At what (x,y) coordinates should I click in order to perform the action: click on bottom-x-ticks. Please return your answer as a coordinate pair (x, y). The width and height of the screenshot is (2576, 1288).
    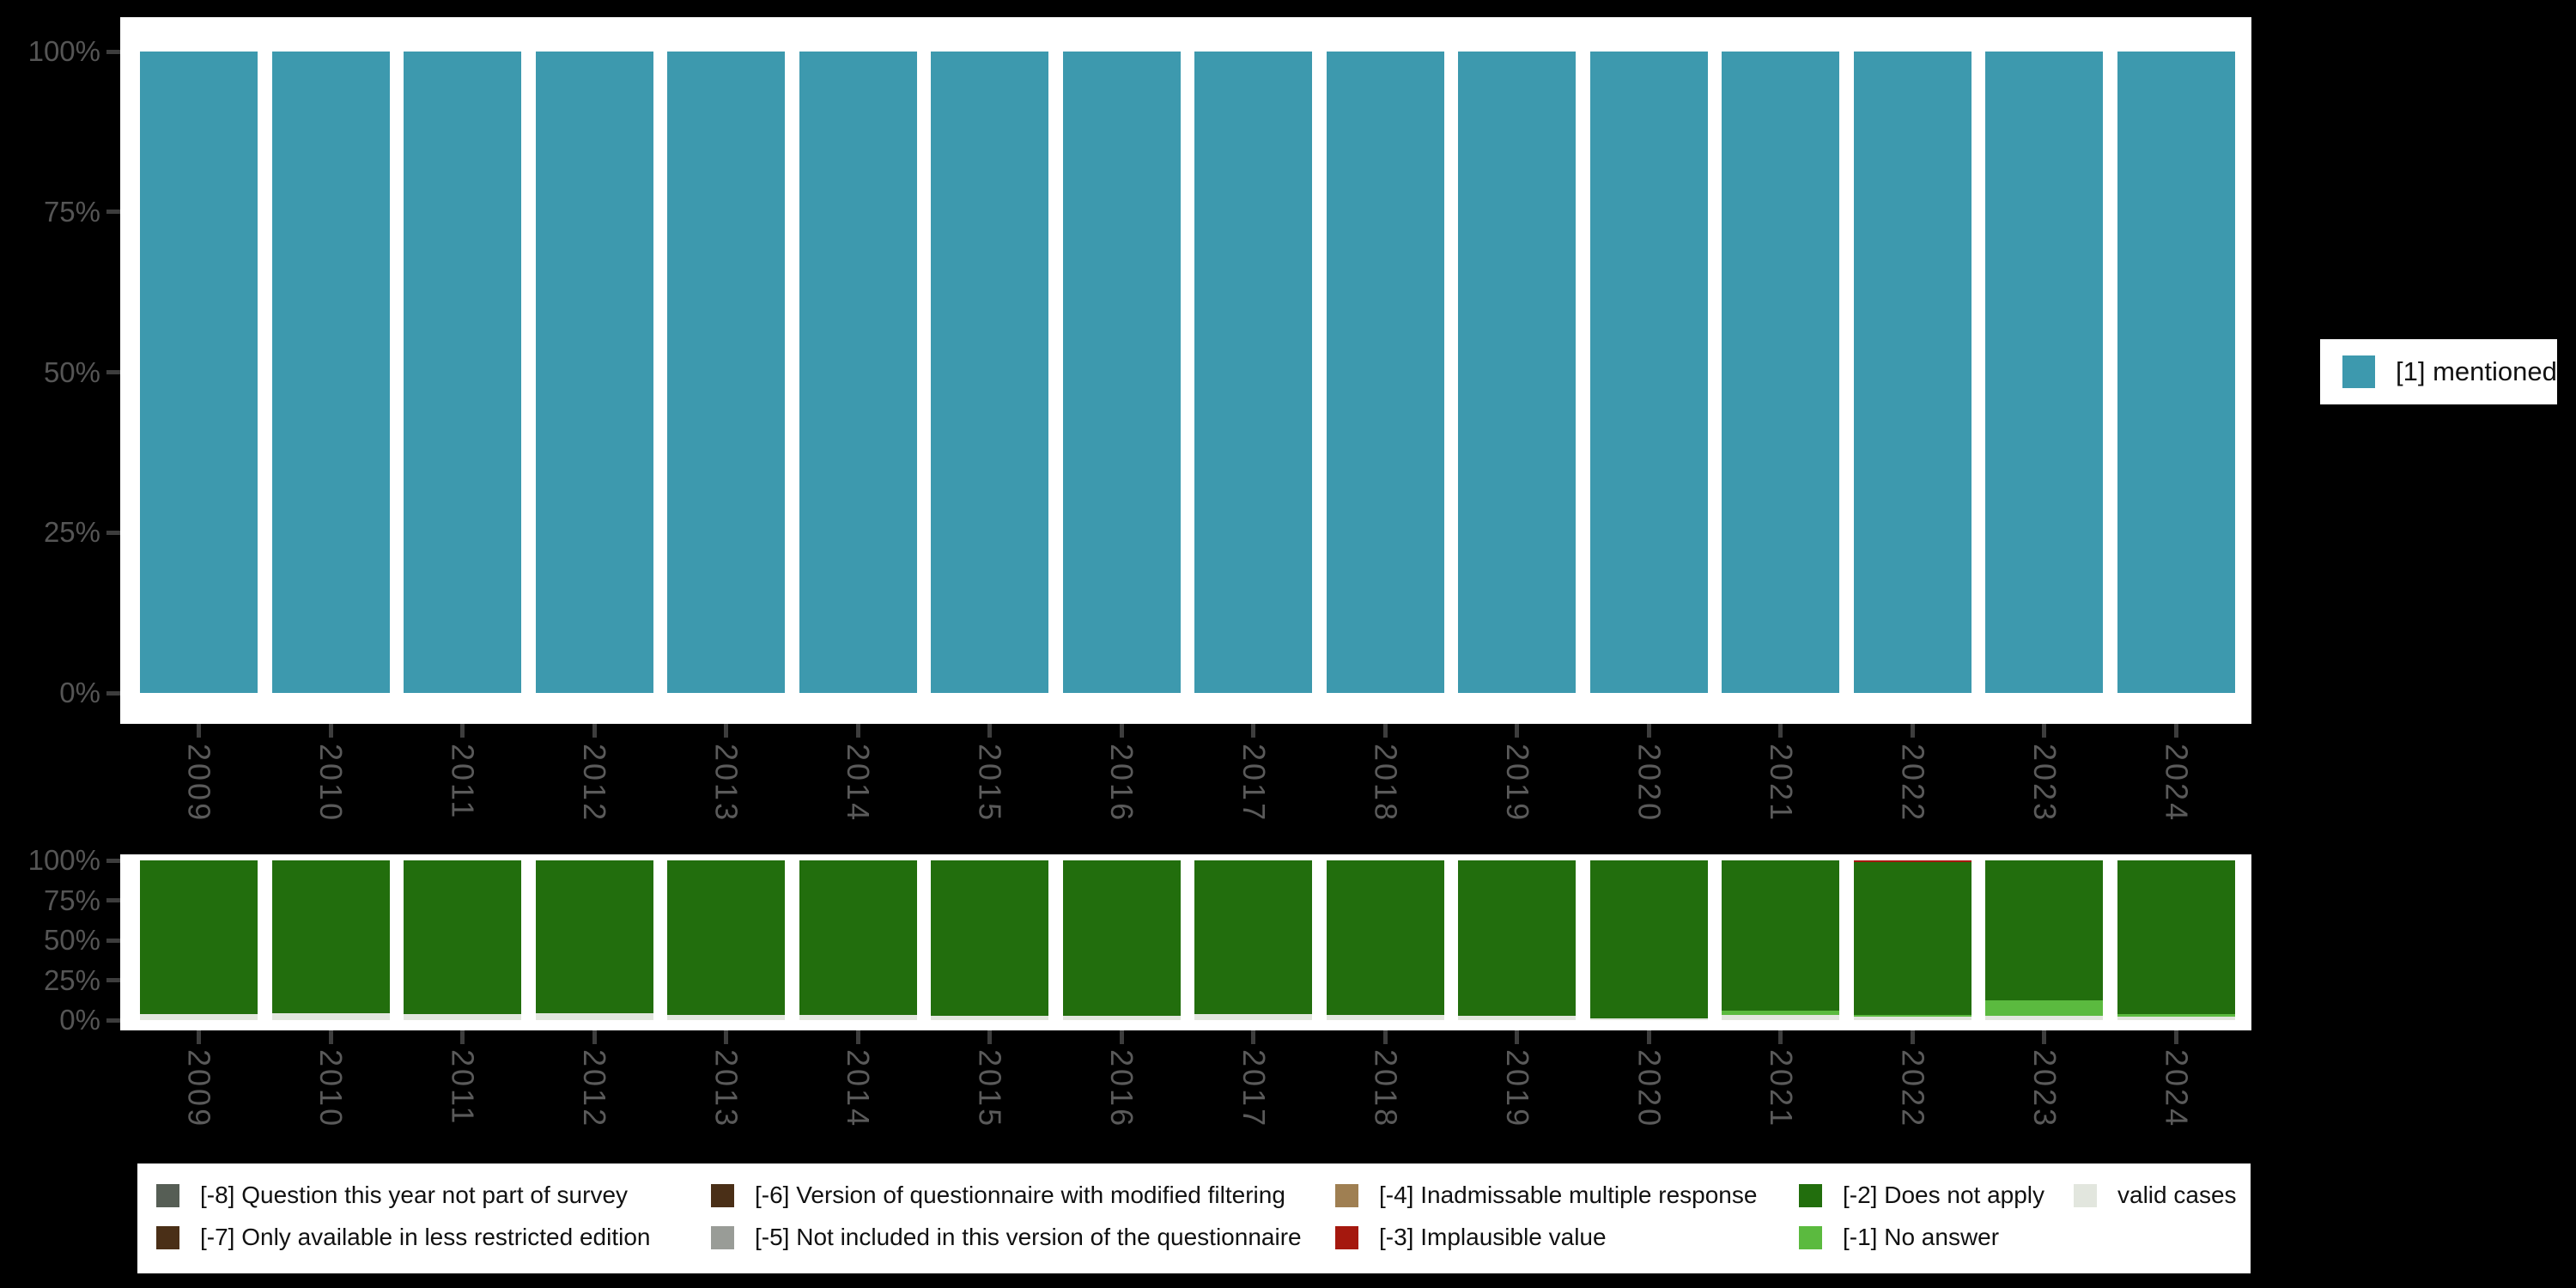
    Looking at the image, I should click on (1188, 1037).